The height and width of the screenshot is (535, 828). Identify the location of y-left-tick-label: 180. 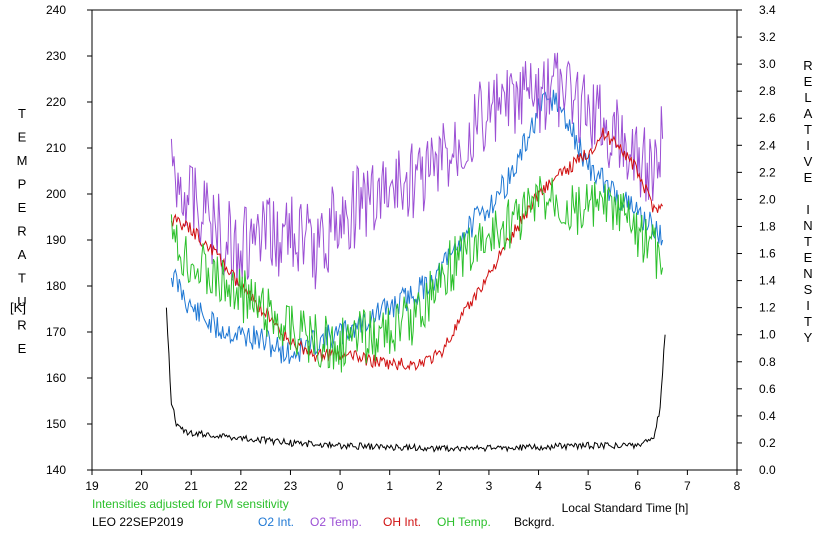
(56, 286).